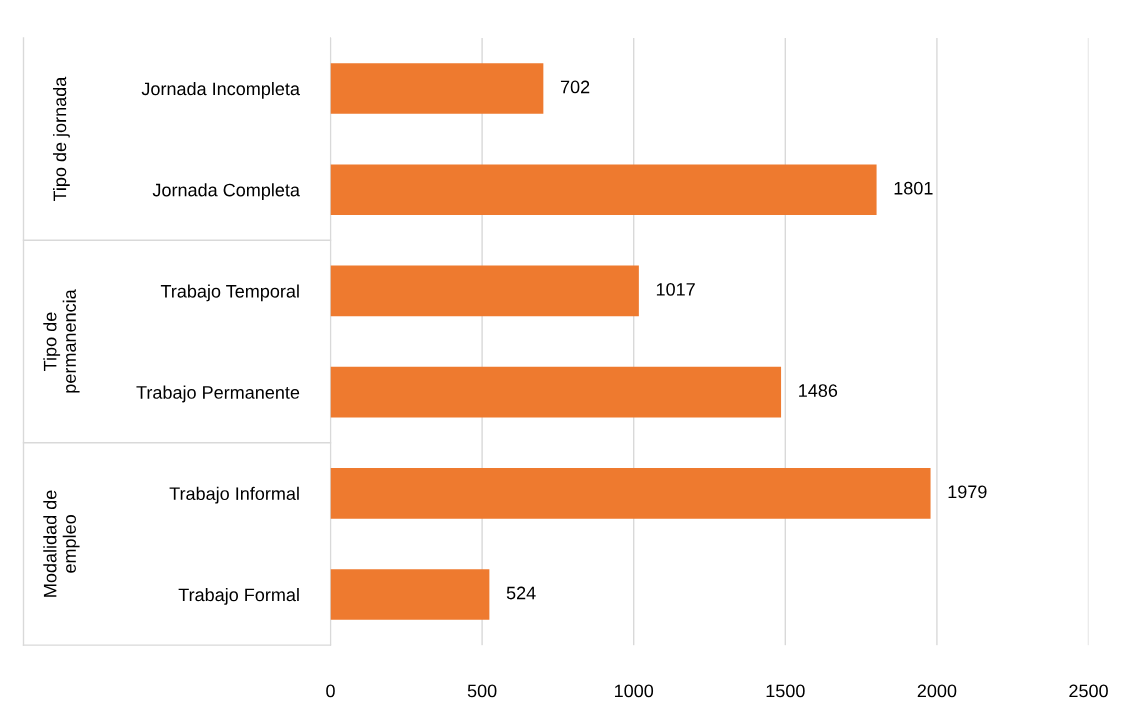  Describe the element at coordinates (61, 341) in the screenshot. I see `text: Tipo de permanencia` at that location.